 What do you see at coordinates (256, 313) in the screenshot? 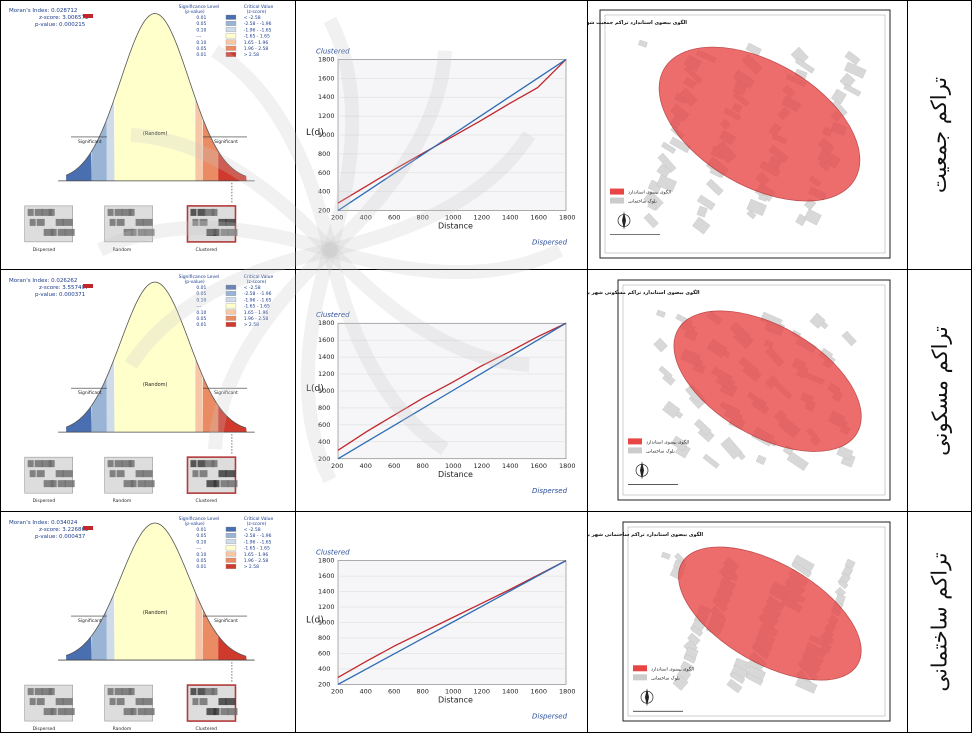
I see `legend-range: 1.65 - 1.96` at bounding box center [256, 313].